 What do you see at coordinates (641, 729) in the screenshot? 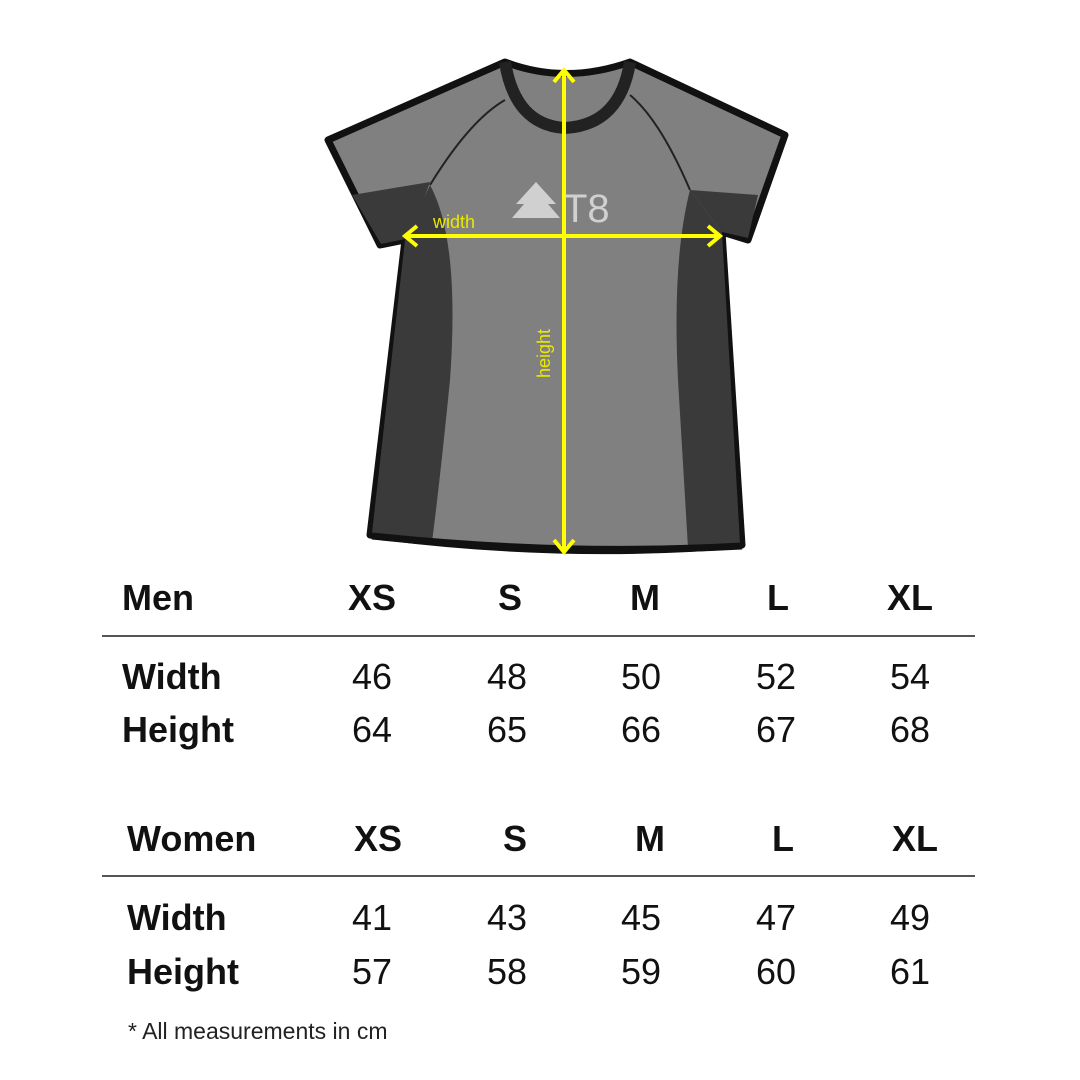
I see `cell: 66` at bounding box center [641, 729].